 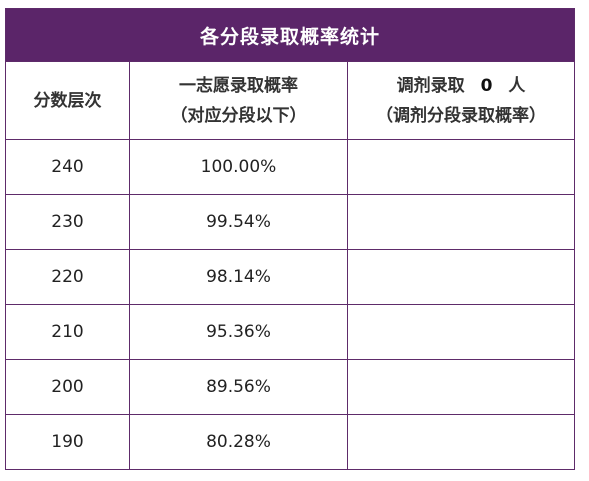 I want to click on row-score-level: 200, so click(x=67, y=387).